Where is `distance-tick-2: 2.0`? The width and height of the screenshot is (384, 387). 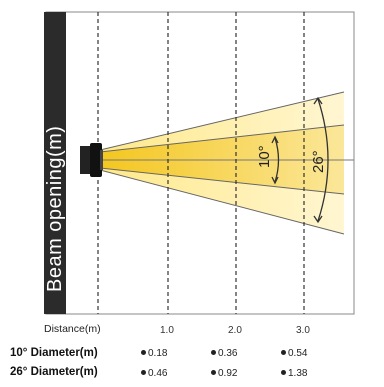 distance-tick-2: 2.0 is located at coordinates (235, 330).